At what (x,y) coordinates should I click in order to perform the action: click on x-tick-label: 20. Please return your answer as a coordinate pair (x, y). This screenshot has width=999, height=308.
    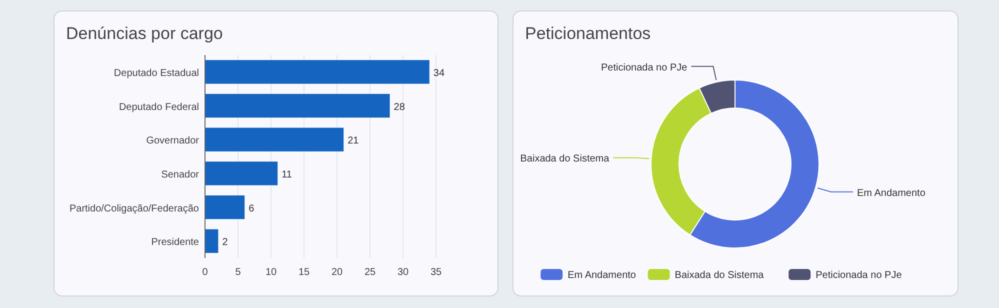
    Looking at the image, I should click on (337, 272).